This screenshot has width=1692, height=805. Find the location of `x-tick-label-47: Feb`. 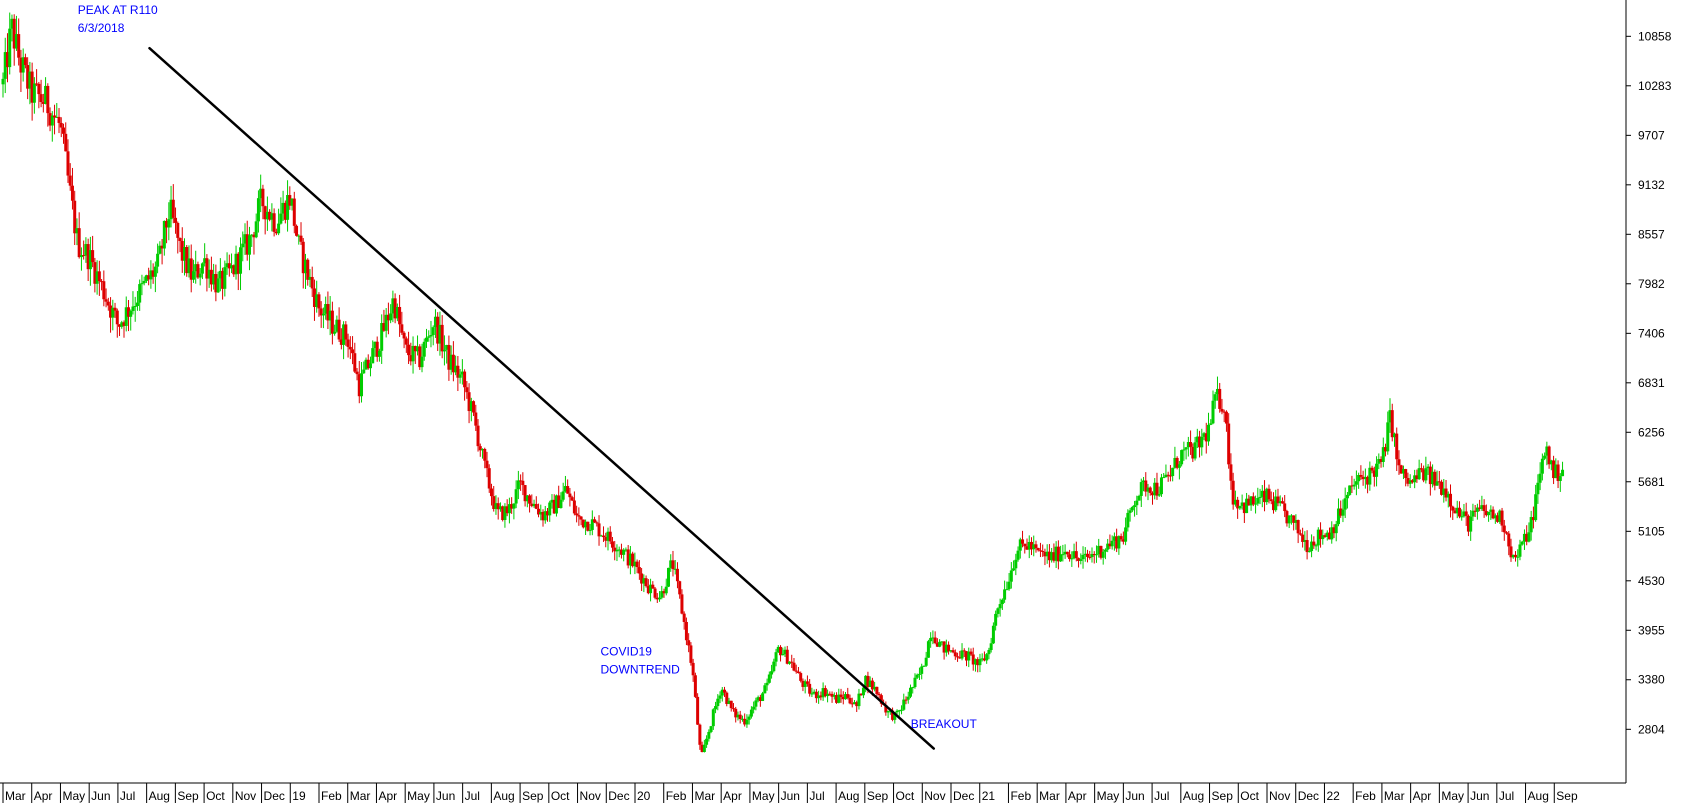

x-tick-label-47: Feb is located at coordinates (1365, 796).